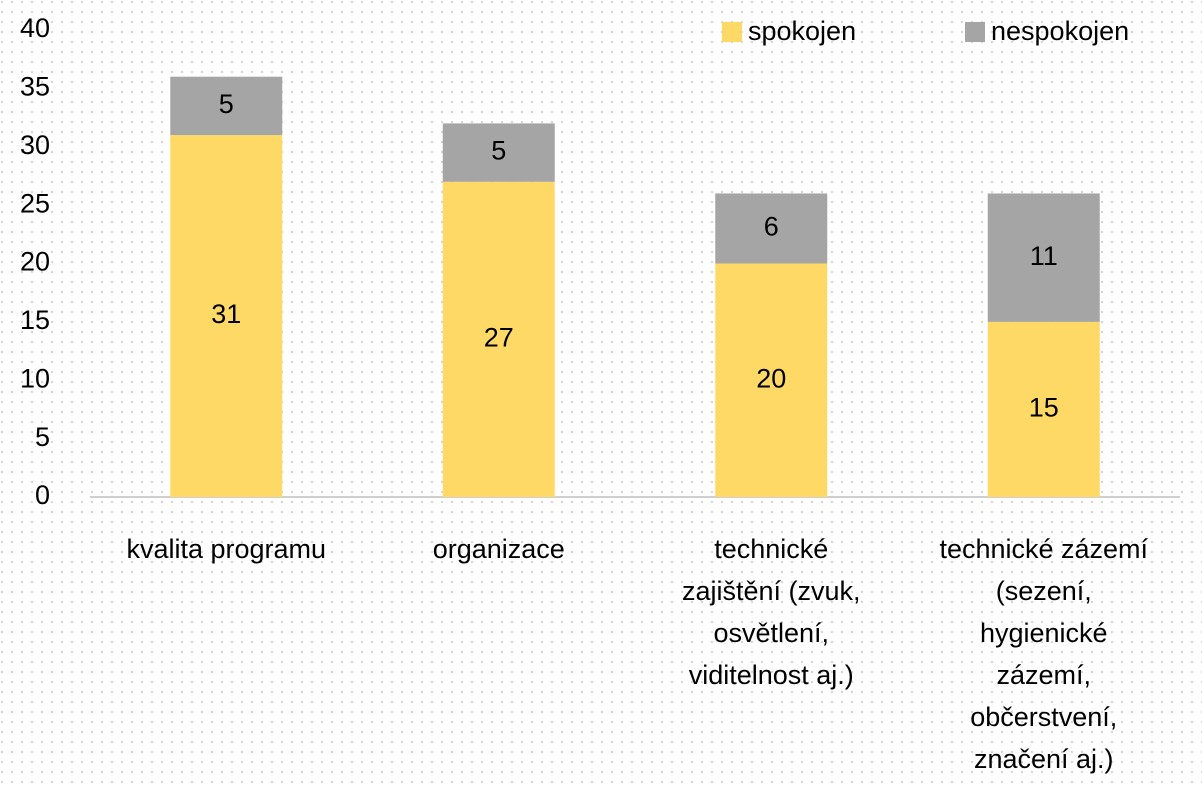 The height and width of the screenshot is (791, 1202). What do you see at coordinates (35, 262) in the screenshot?
I see `y-tick-label: 20` at bounding box center [35, 262].